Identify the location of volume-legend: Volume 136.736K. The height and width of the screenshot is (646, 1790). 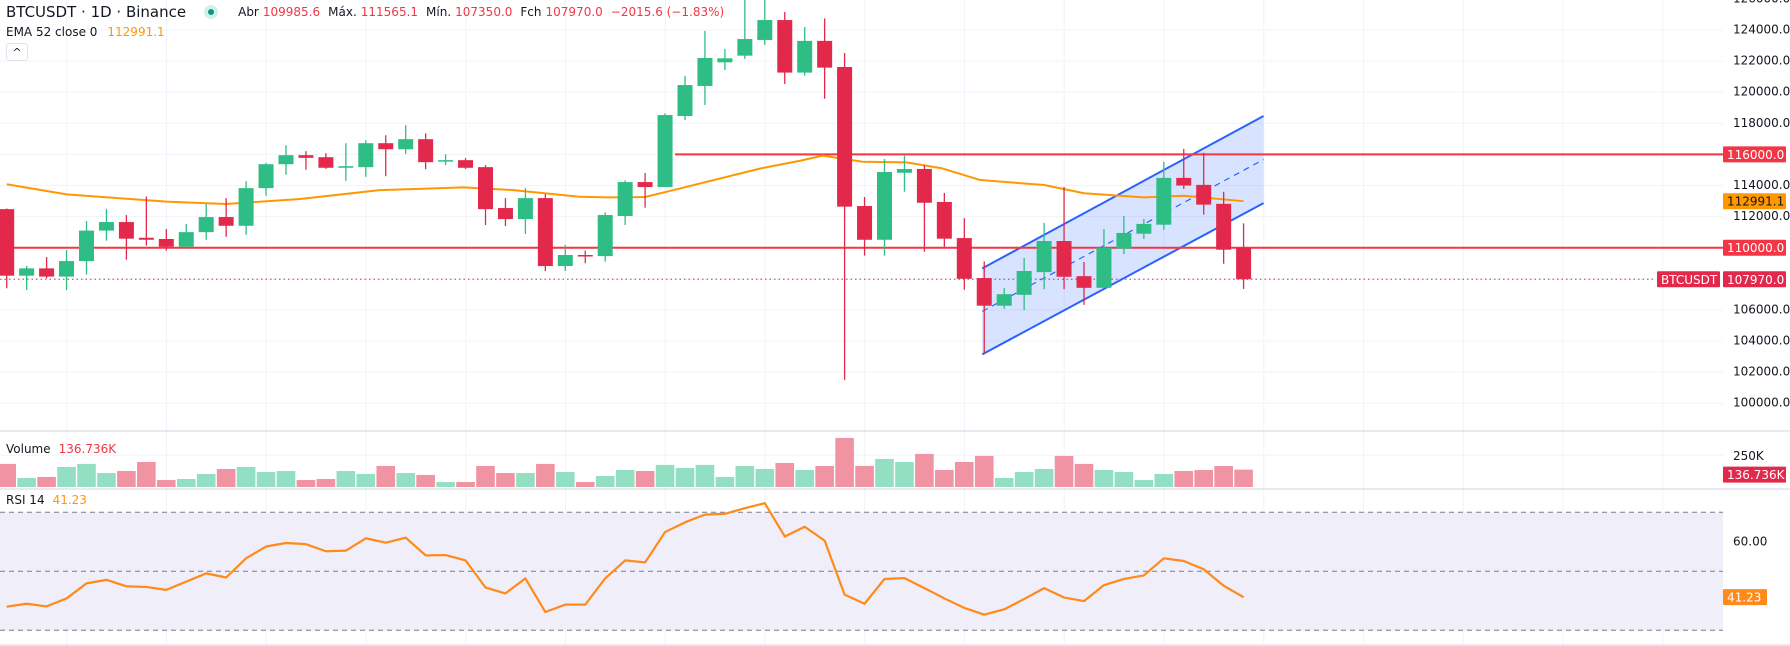
(61, 449).